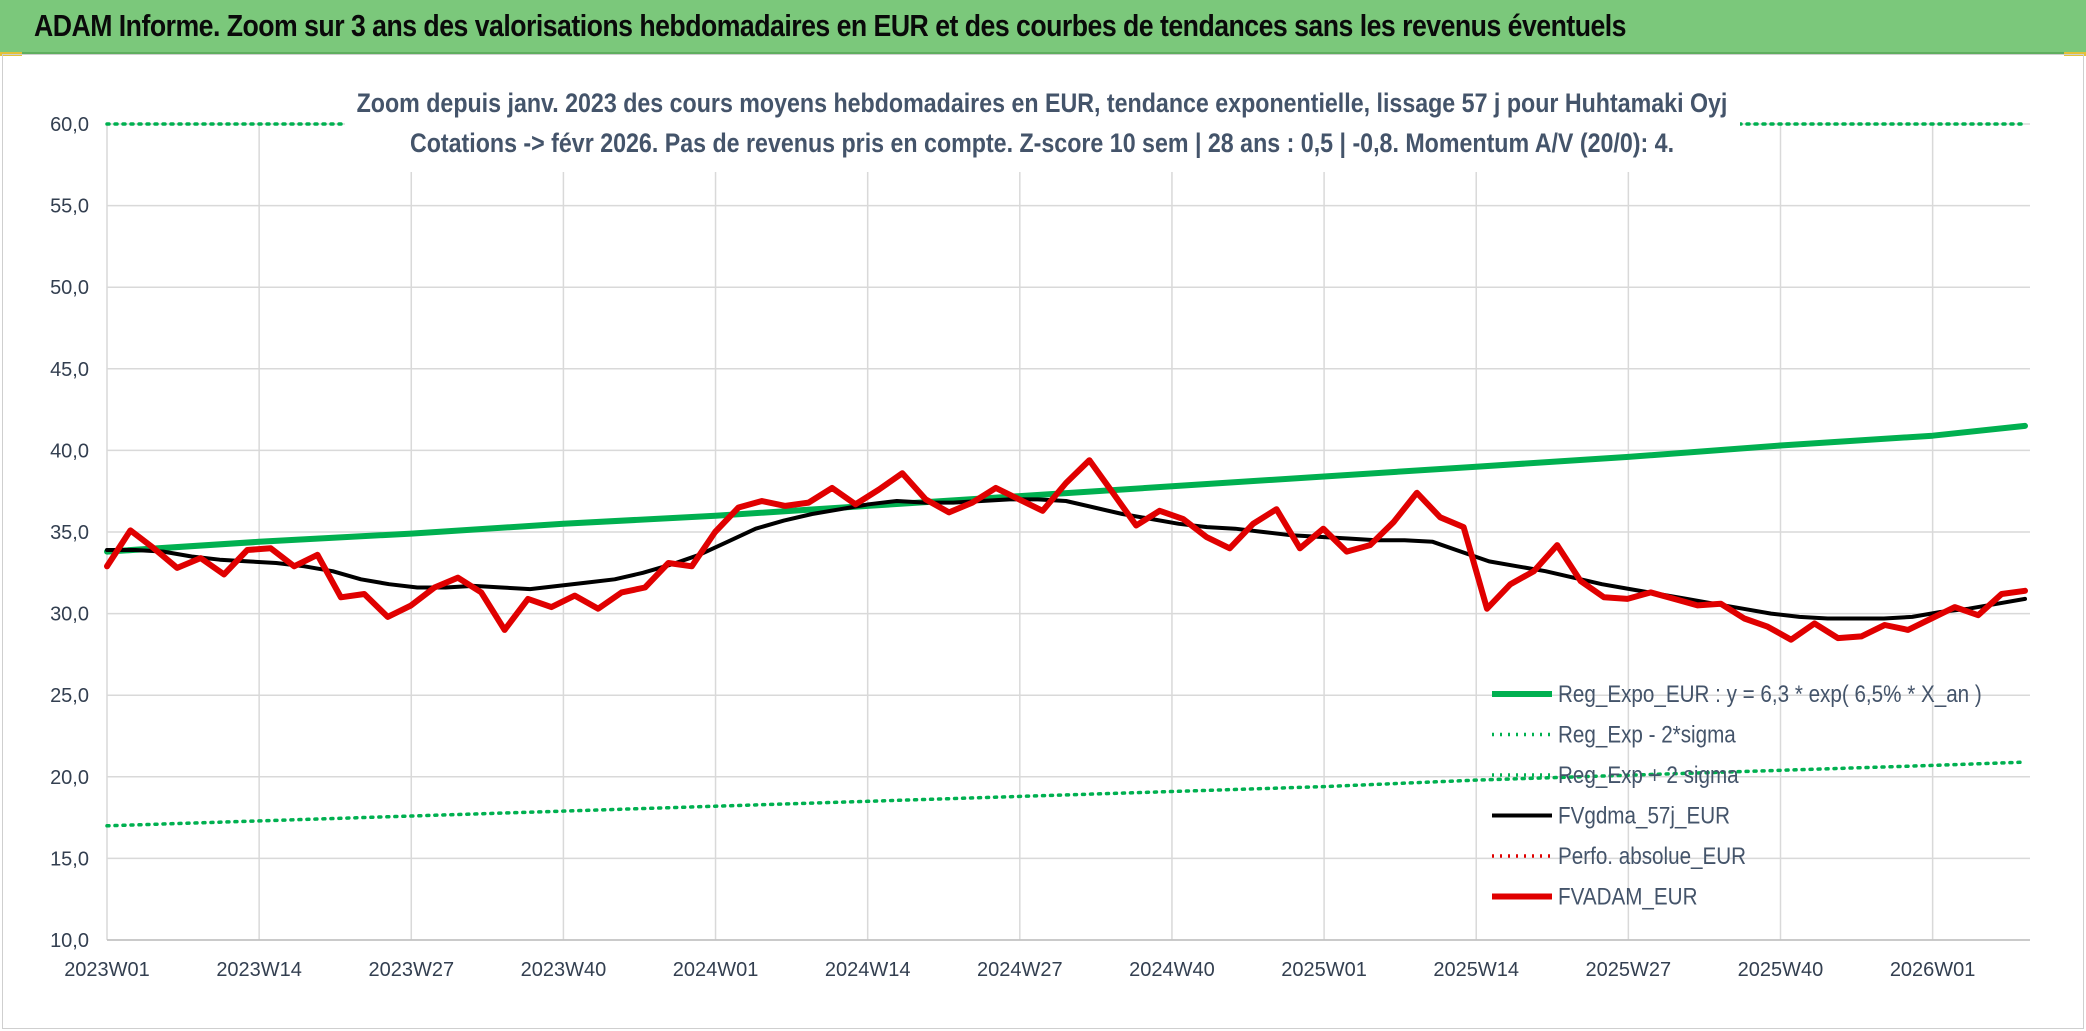 The height and width of the screenshot is (1031, 2086). I want to click on y-tick-label: 10,0, so click(69, 941).